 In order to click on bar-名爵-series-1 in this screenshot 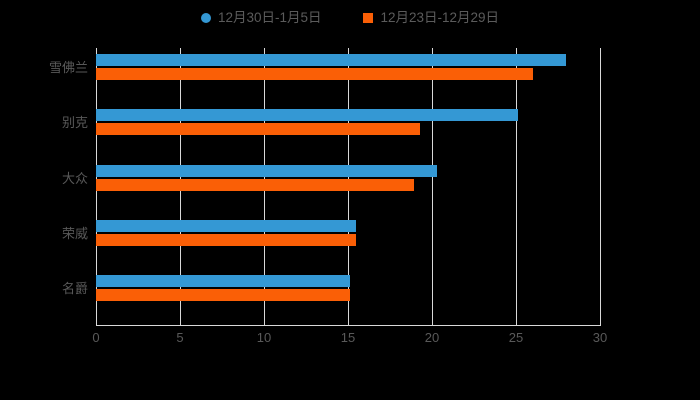, I will do `click(223, 281)`.